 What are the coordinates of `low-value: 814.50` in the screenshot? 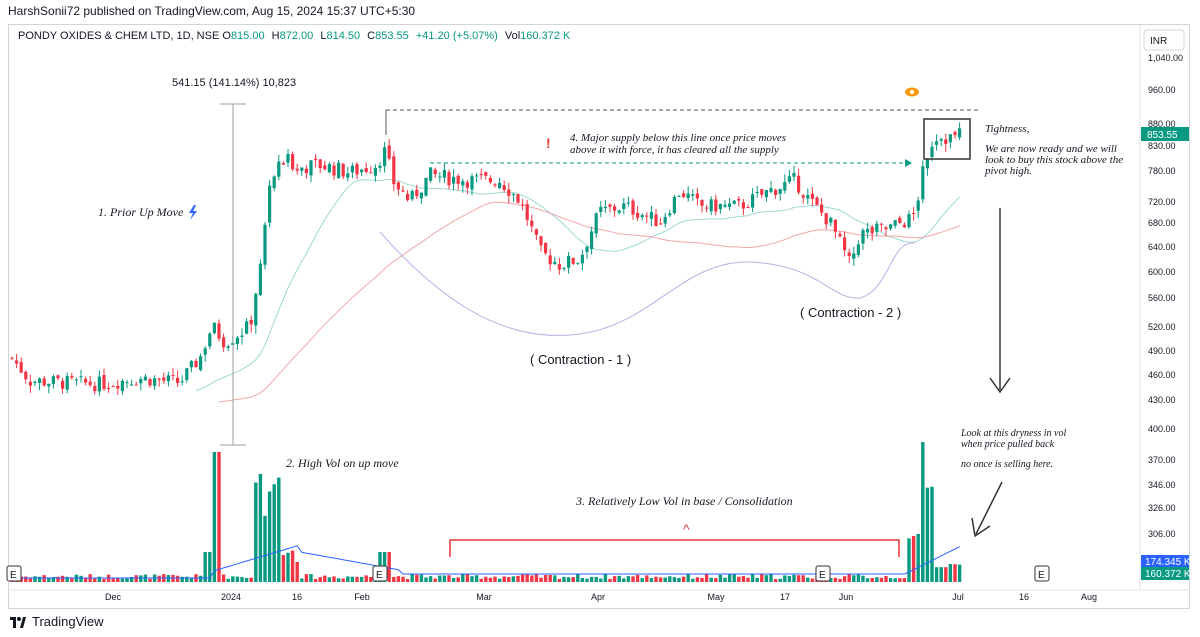 It's located at (343, 36).